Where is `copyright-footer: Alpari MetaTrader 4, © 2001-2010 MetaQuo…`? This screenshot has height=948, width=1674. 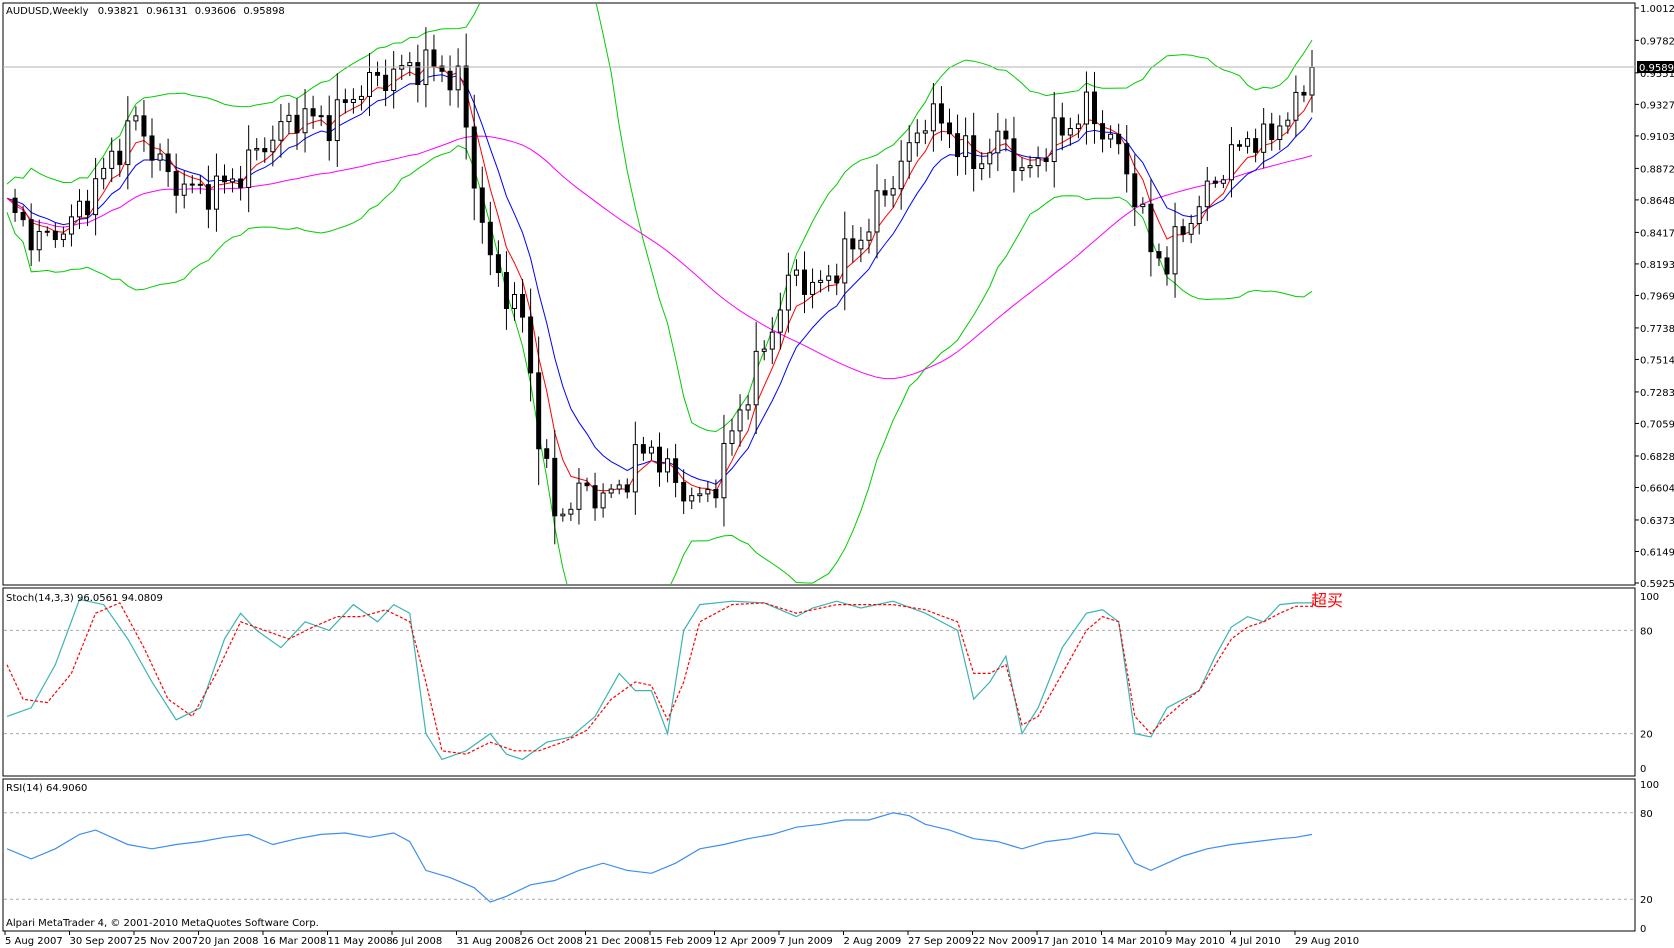
copyright-footer: Alpari MetaTrader 4, © 2001-2010 MetaQuo… is located at coordinates (162, 923).